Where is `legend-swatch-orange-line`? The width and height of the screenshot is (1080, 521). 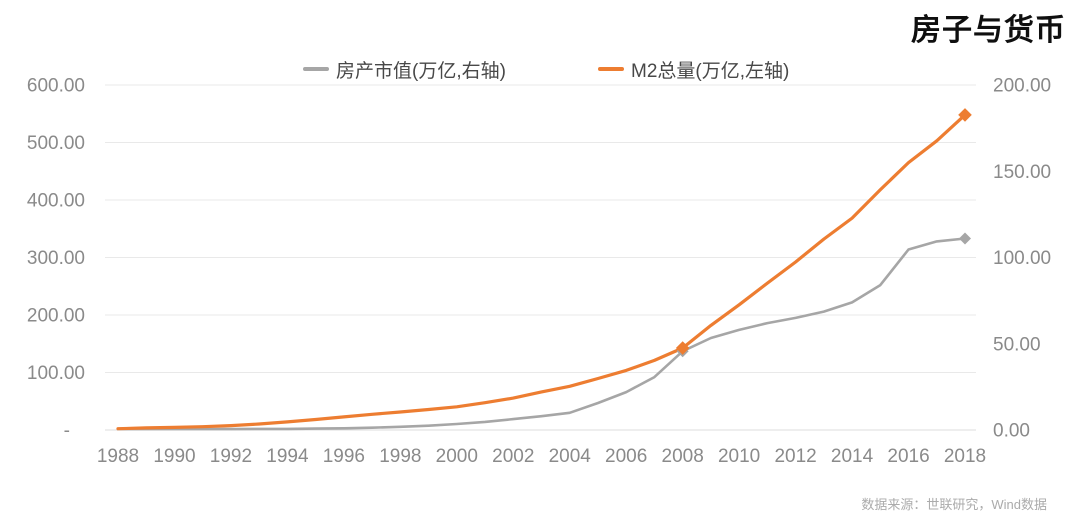 legend-swatch-orange-line is located at coordinates (611, 69).